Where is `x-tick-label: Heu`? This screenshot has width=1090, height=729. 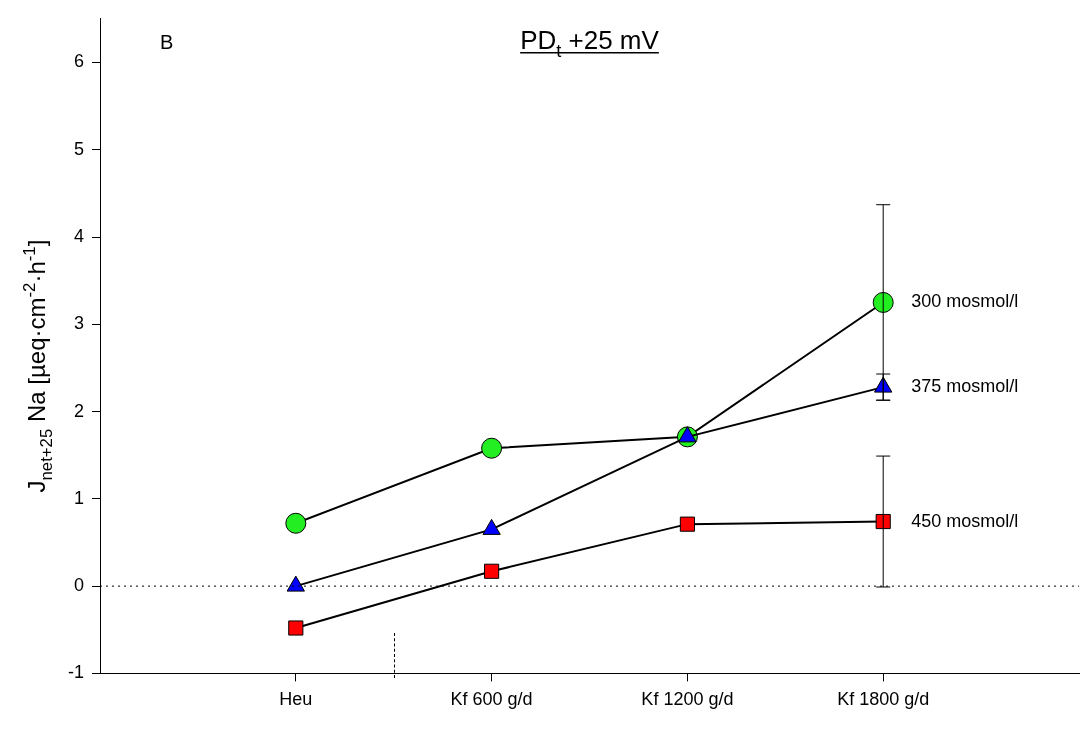 x-tick-label: Heu is located at coordinates (296, 699).